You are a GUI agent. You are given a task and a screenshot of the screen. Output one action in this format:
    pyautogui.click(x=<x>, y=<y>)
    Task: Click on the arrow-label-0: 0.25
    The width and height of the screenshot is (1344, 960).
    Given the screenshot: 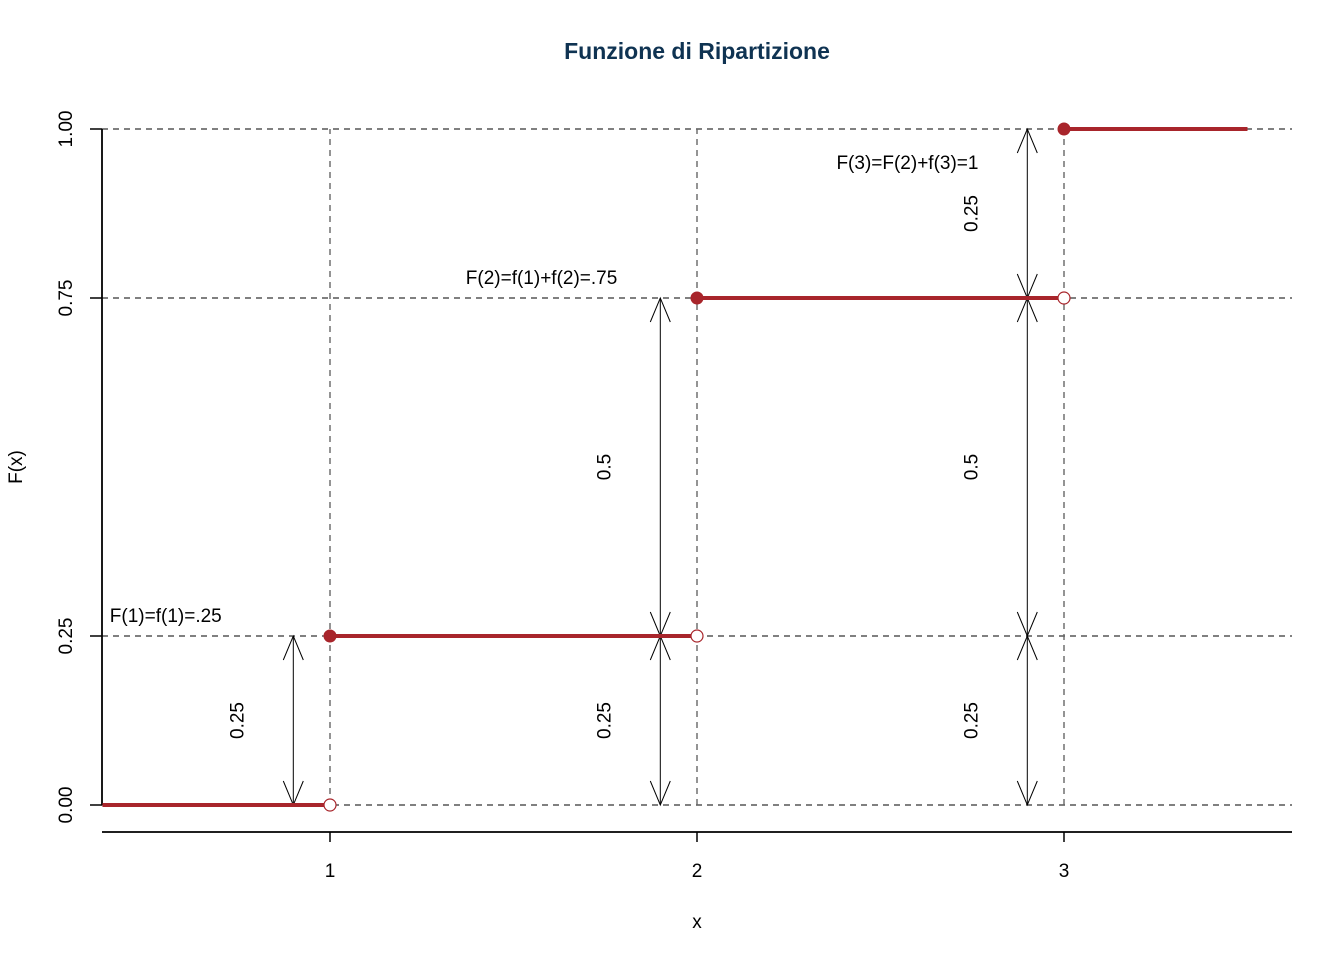 What is the action you would take?
    pyautogui.click(x=237, y=720)
    